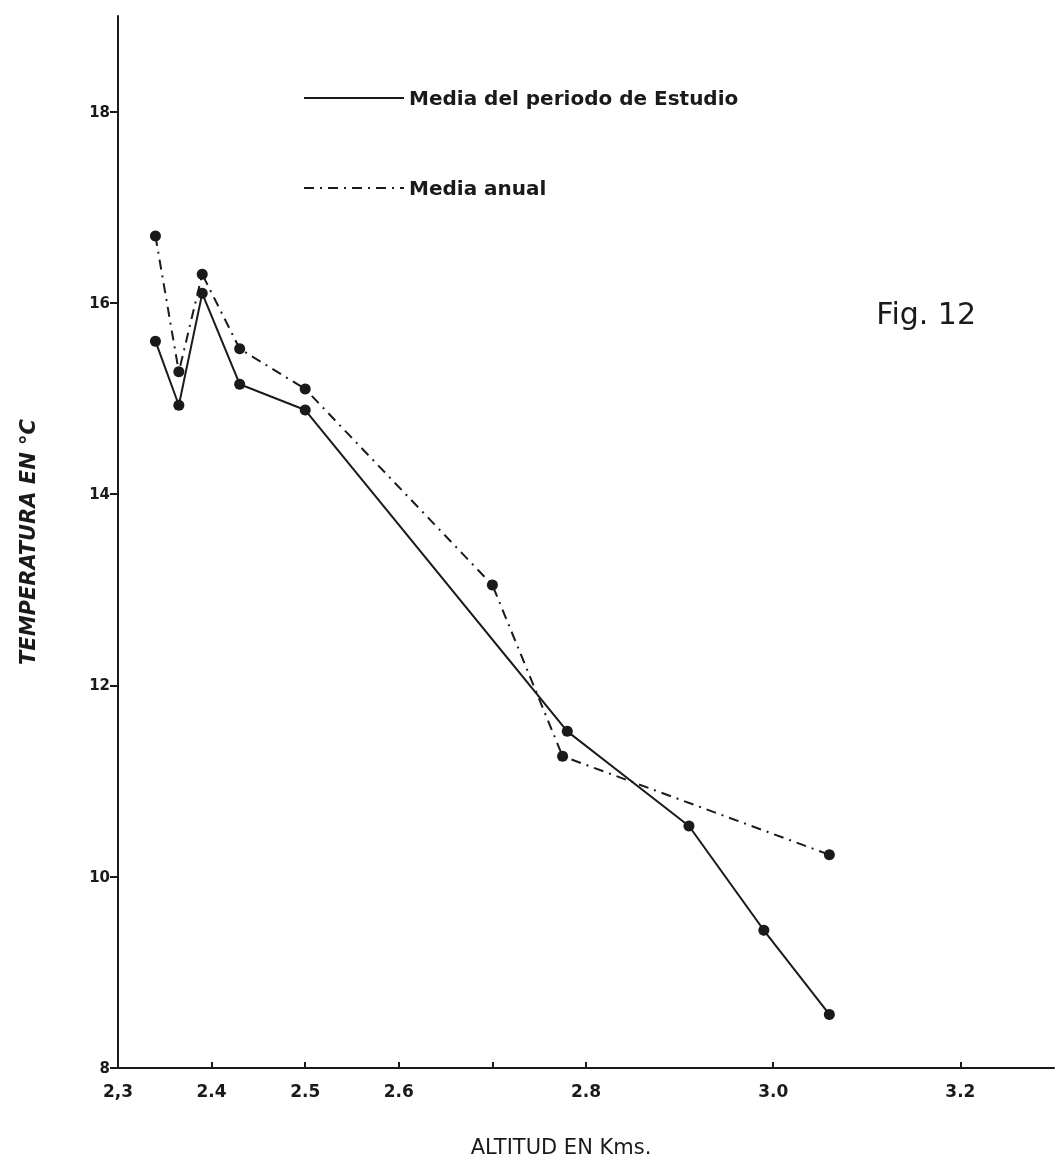  What do you see at coordinates (99, 111) in the screenshot?
I see `y-tick-label: 18` at bounding box center [99, 111].